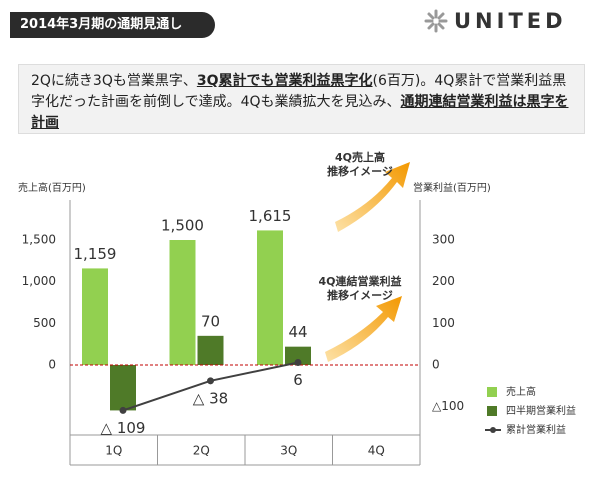 This screenshot has width=600, height=477. I want to click on value-label: 6, so click(298, 380).